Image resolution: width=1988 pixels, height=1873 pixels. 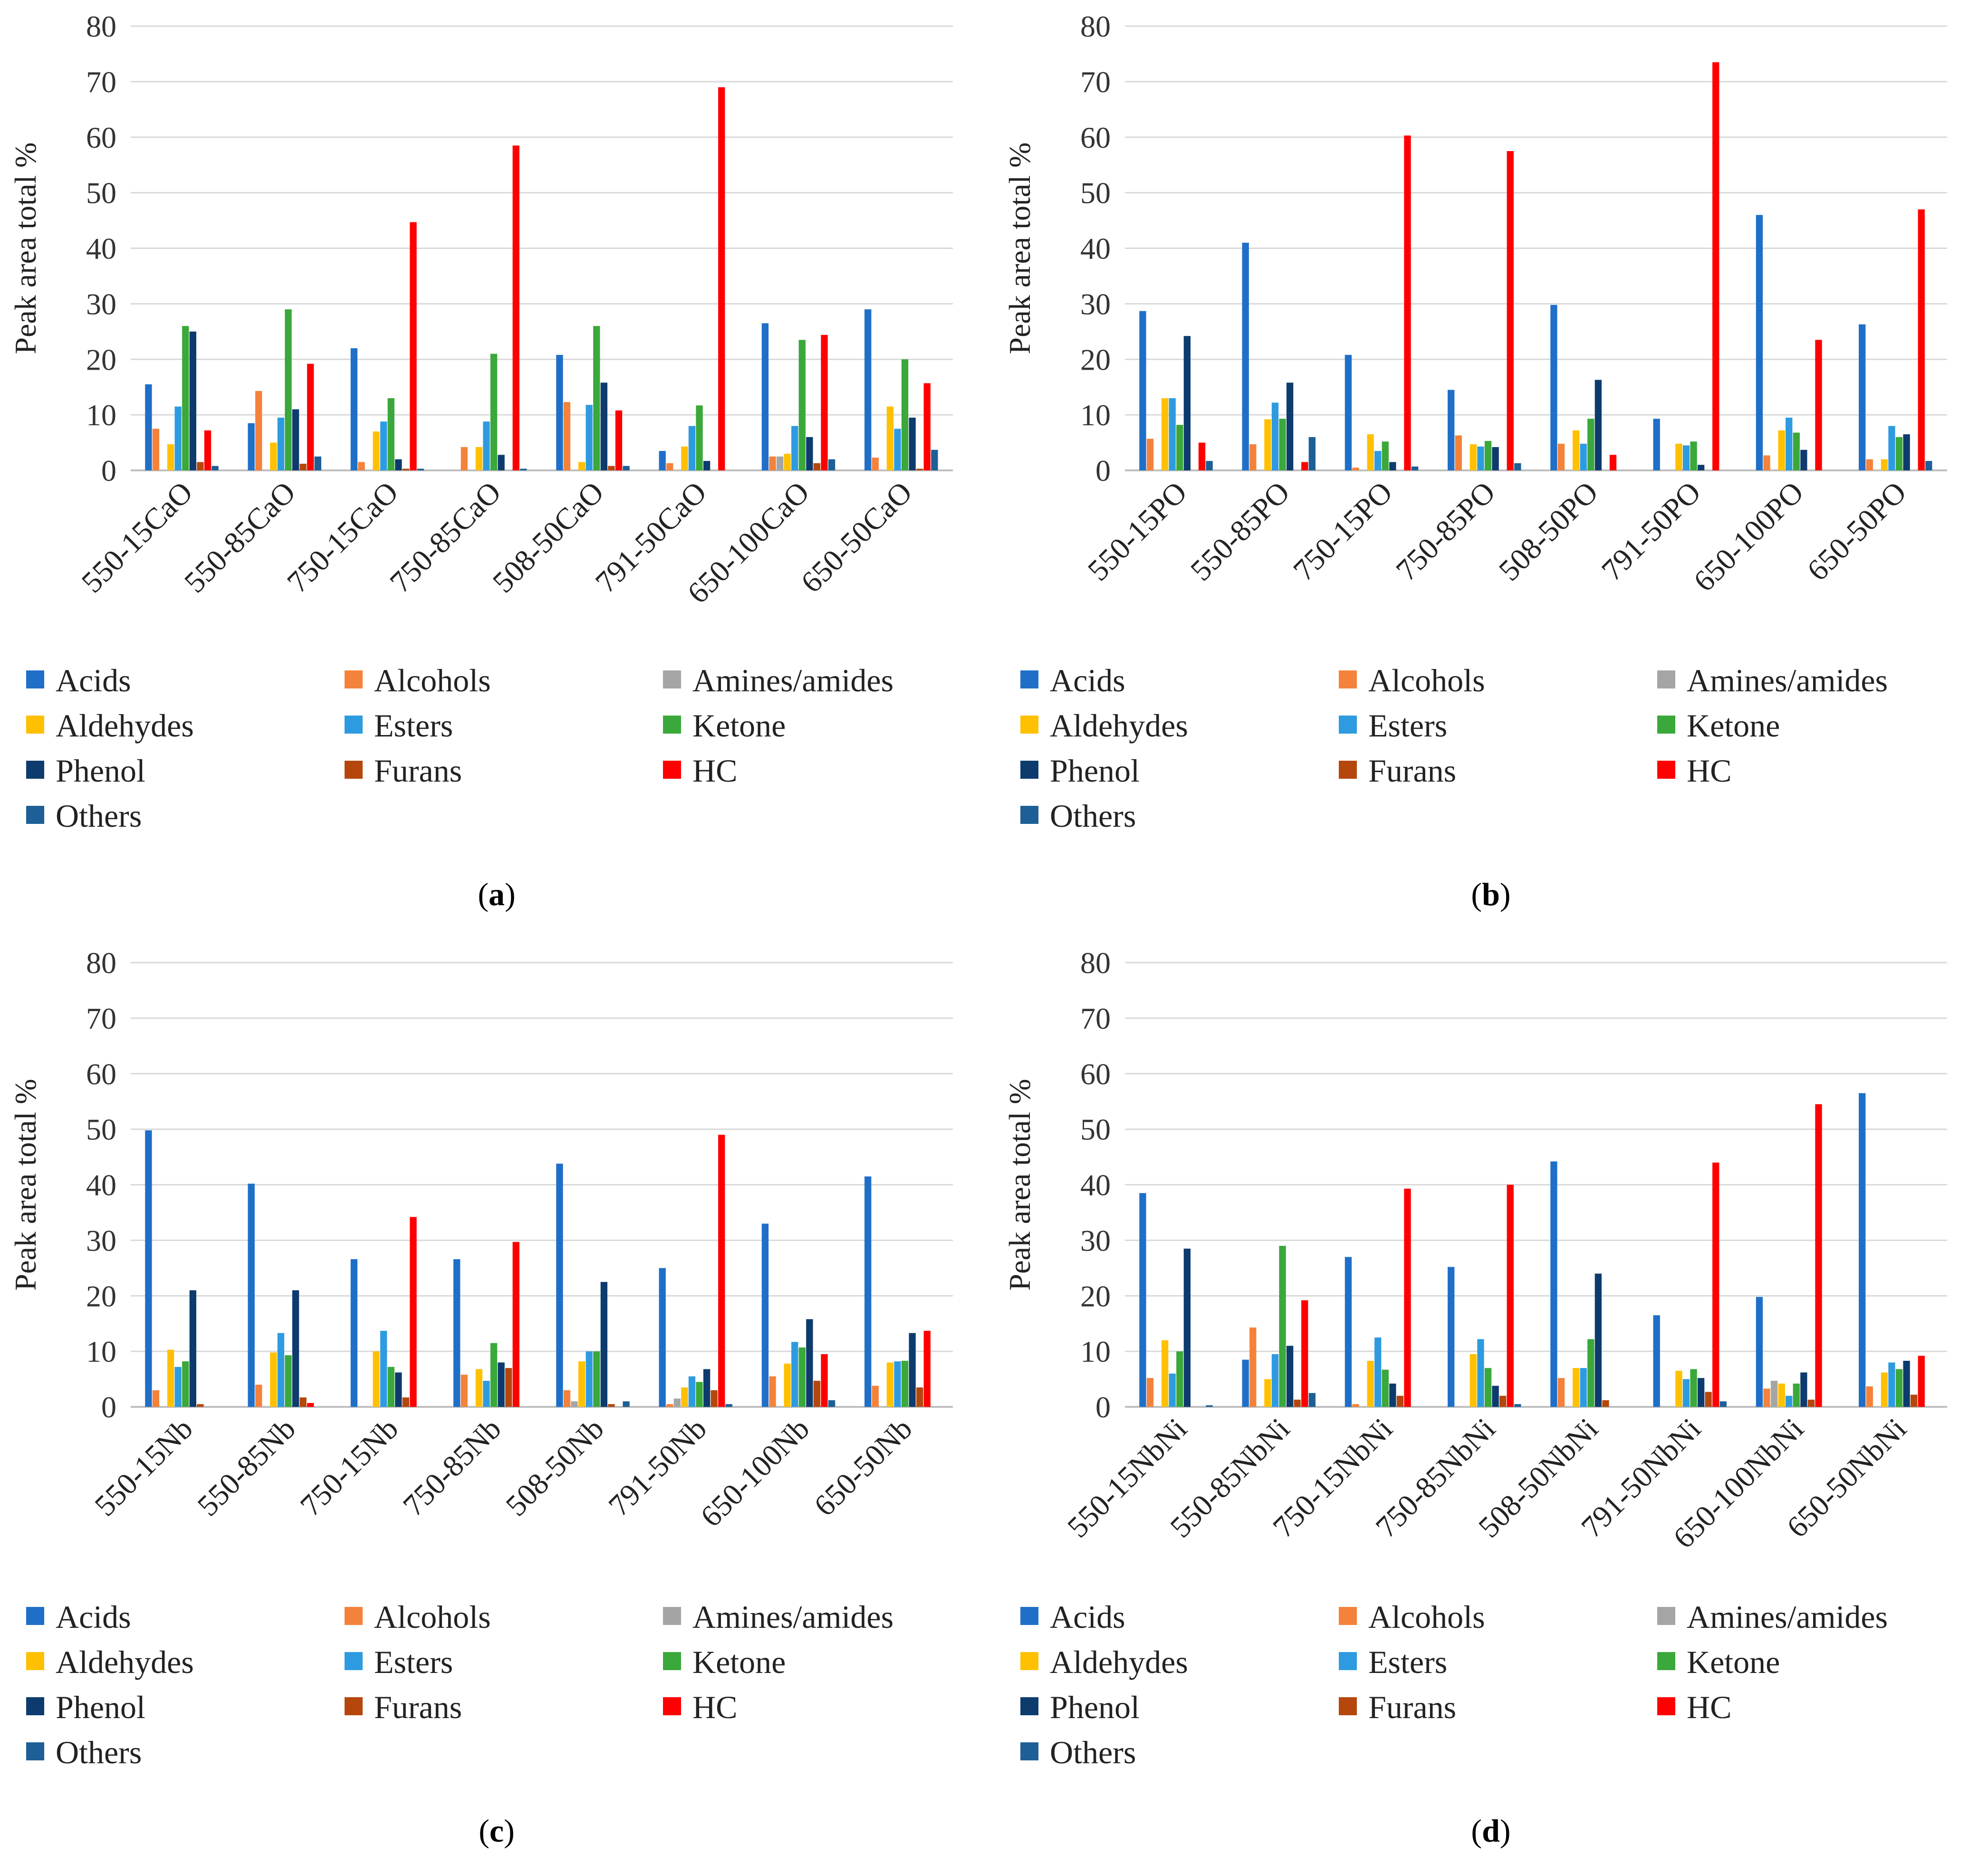 I want to click on bar-others-550-85nbni, so click(x=1312, y=1400).